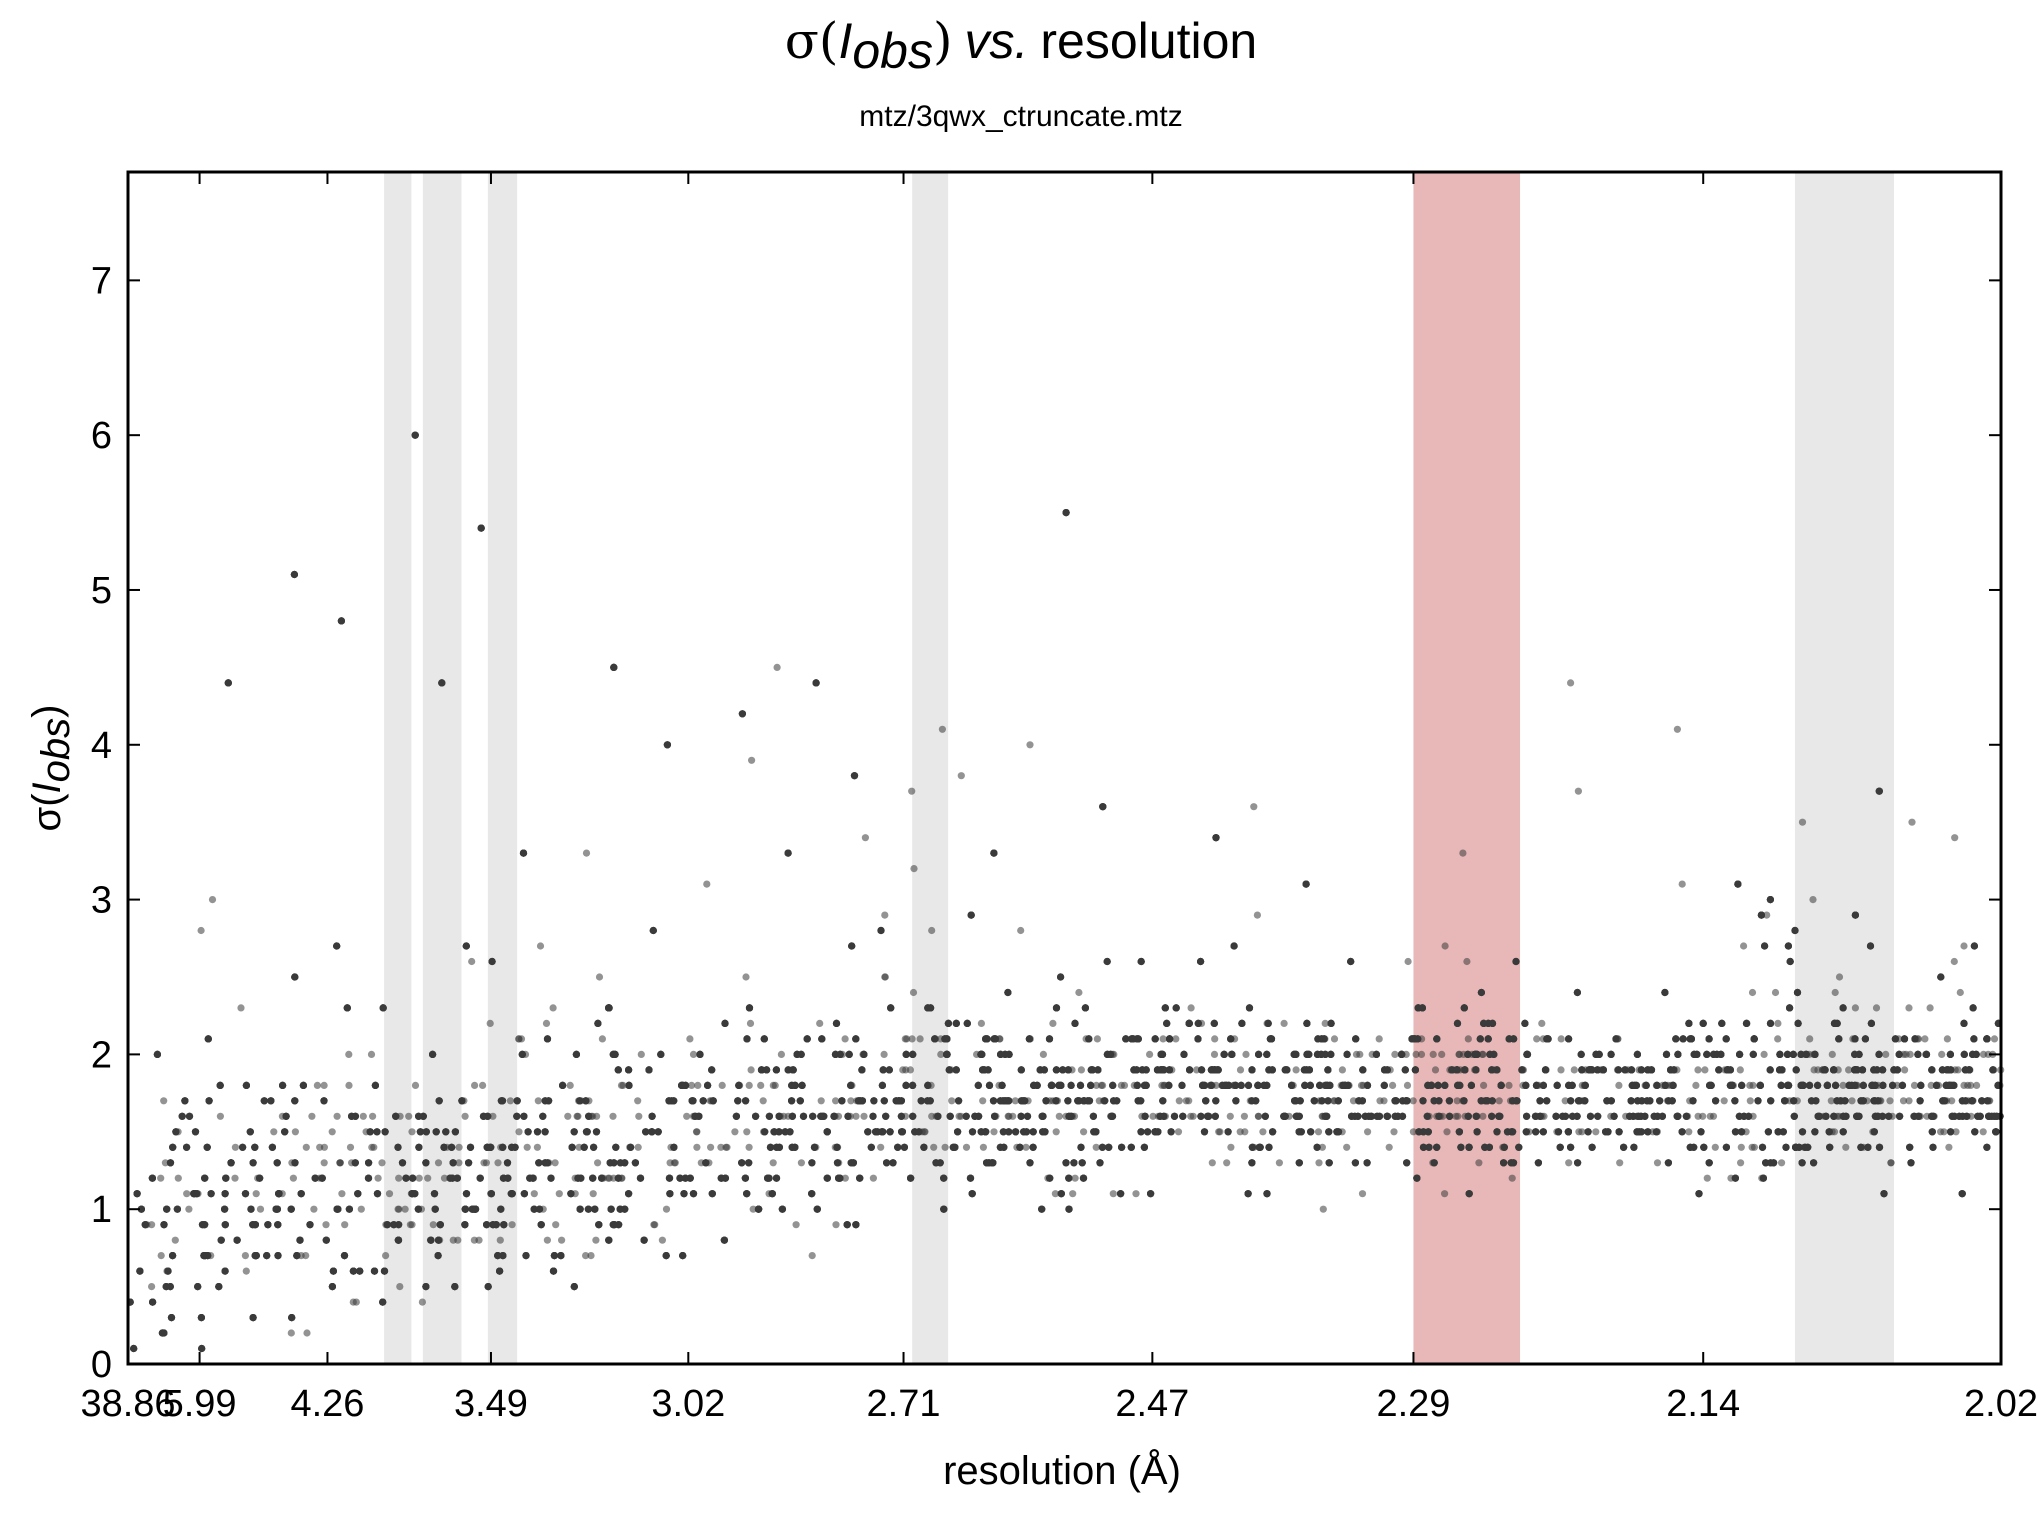  I want to click on highlight-band, so click(1467, 768).